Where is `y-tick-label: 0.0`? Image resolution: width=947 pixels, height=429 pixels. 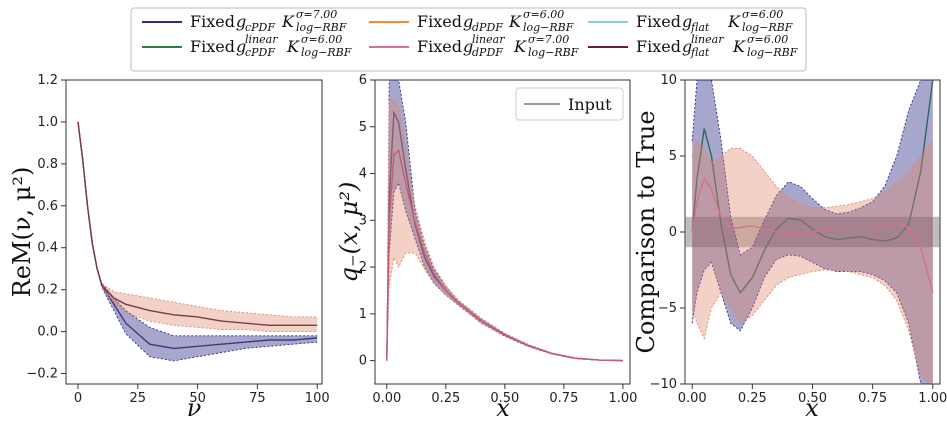 y-tick-label: 0.0 is located at coordinates (47, 332).